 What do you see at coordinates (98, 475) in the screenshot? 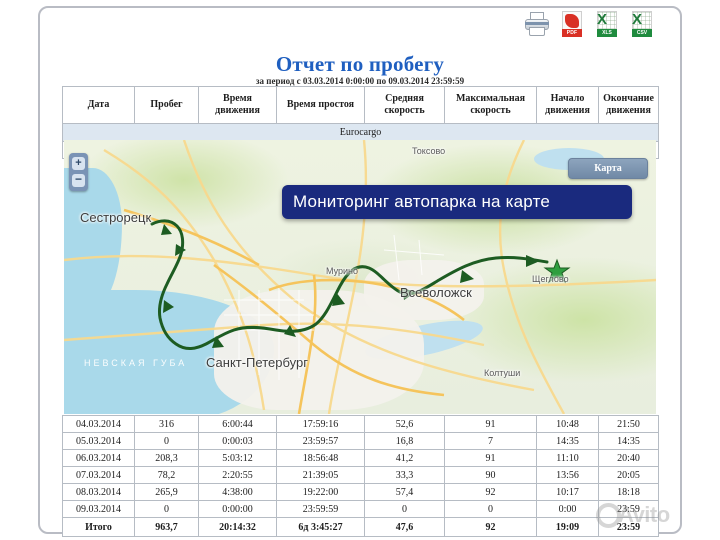
I see `table-cell: 07.03.2014` at bounding box center [98, 475].